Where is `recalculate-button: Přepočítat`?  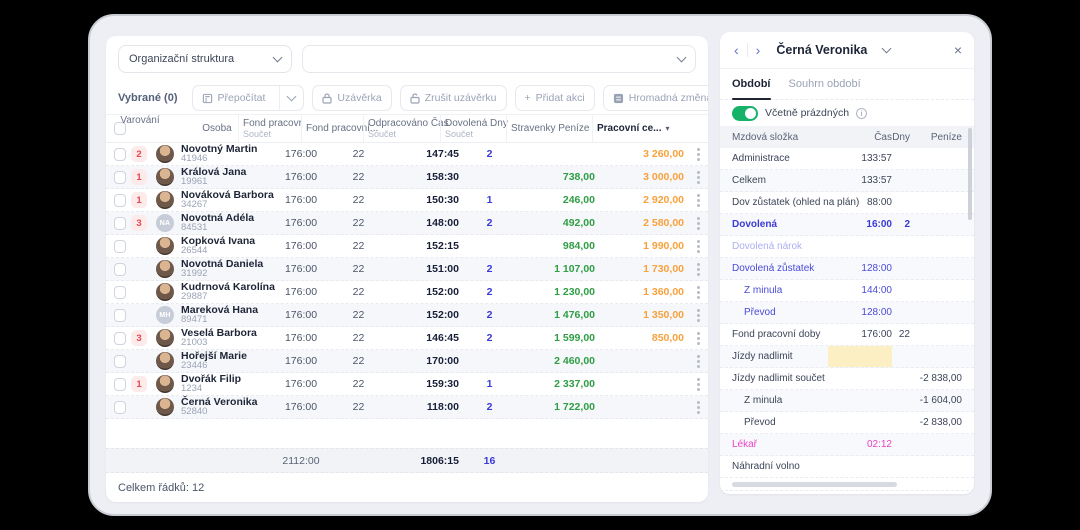
recalculate-button: Přepočítat is located at coordinates (248, 98).